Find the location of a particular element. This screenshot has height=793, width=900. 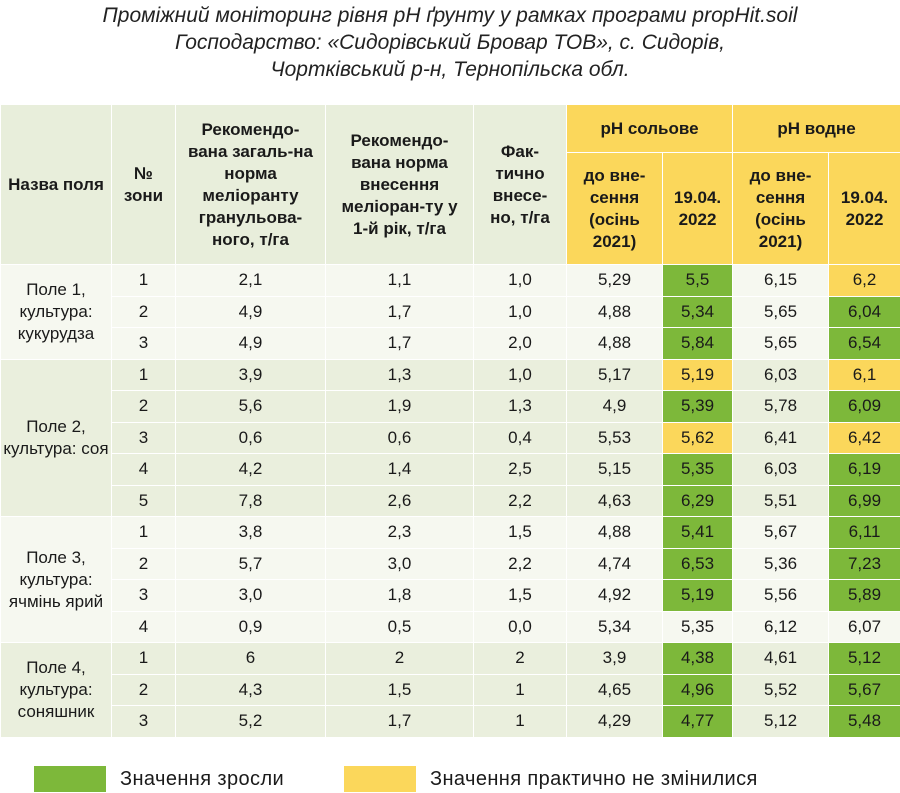

total-norm-cell: 4,2 is located at coordinates (250, 469).